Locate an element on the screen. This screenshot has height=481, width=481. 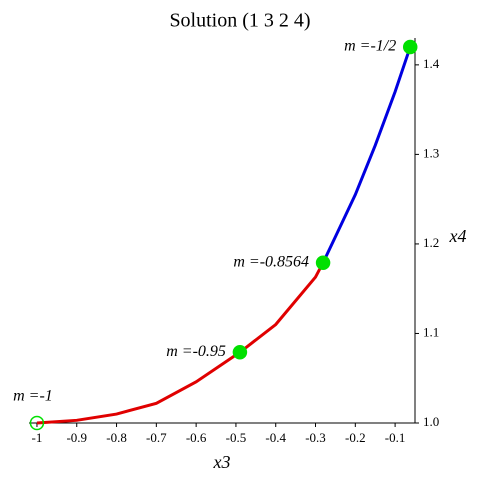
curve is located at coordinates (366, 155).